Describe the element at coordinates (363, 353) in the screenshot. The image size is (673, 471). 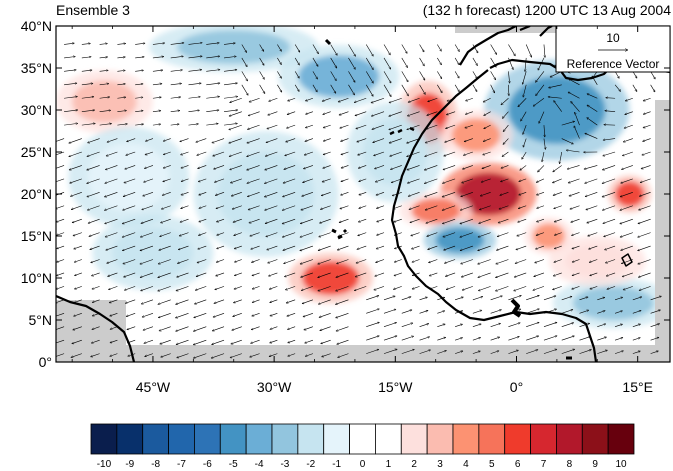
I see `missing-data-bottom` at that location.